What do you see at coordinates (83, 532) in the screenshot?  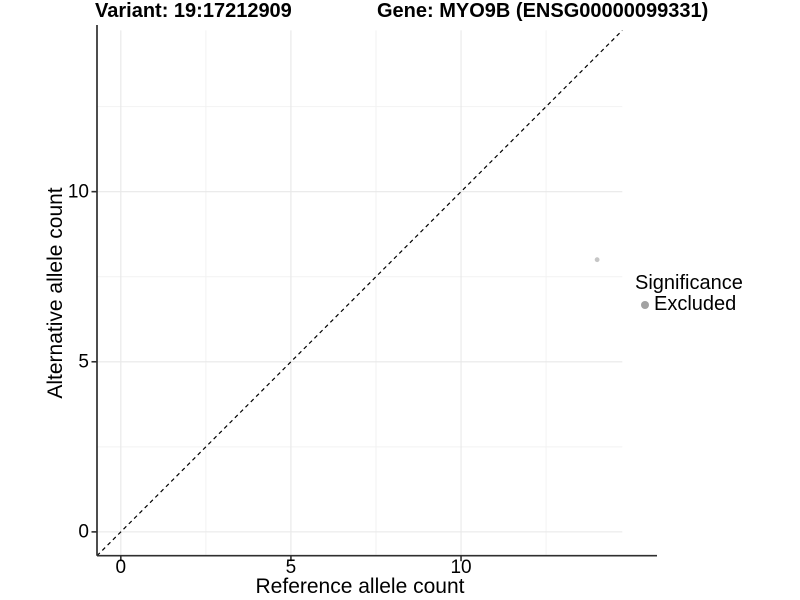 I see `y-tick-label: 0` at bounding box center [83, 532].